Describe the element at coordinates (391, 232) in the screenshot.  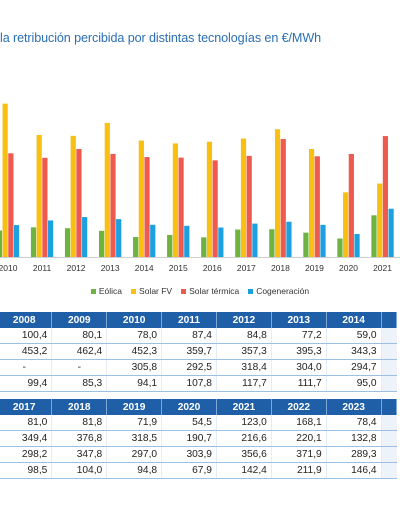
I see `bar-cogeneracion-2021` at that location.